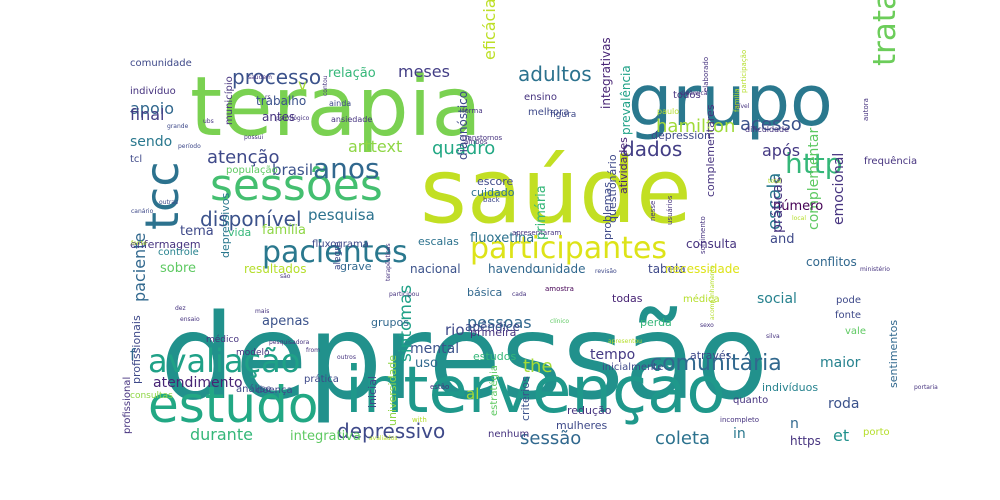 This screenshot has width=1000, height=500. Describe the element at coordinates (178, 268) in the screenshot. I see `cloud-word: sobre` at that location.